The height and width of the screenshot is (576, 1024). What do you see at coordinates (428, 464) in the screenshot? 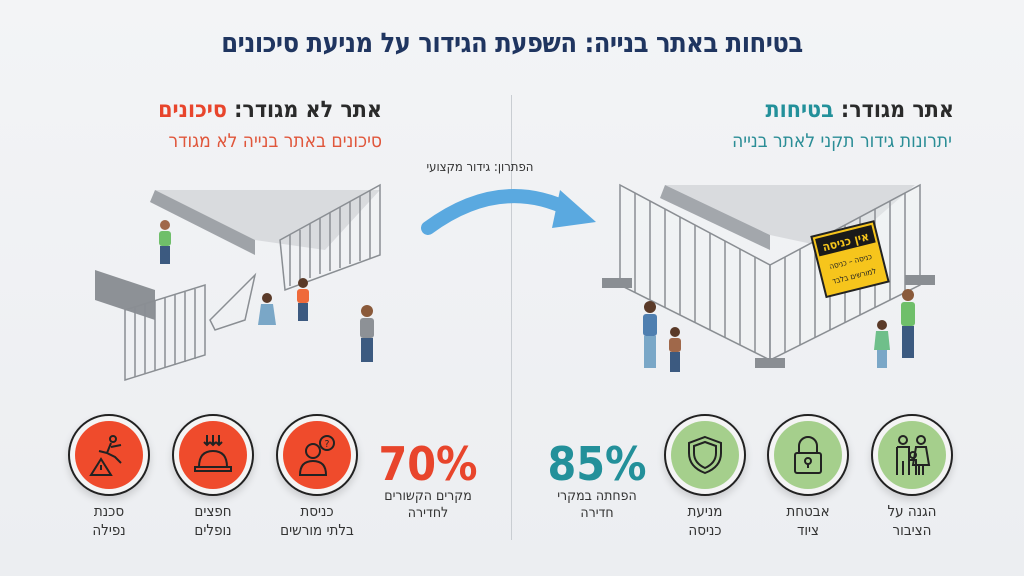
I see `left-stat-value: 70%` at bounding box center [428, 464].